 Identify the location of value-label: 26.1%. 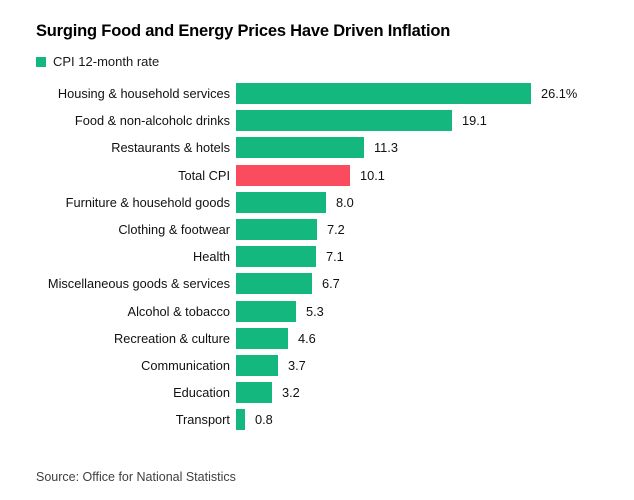
(559, 94).